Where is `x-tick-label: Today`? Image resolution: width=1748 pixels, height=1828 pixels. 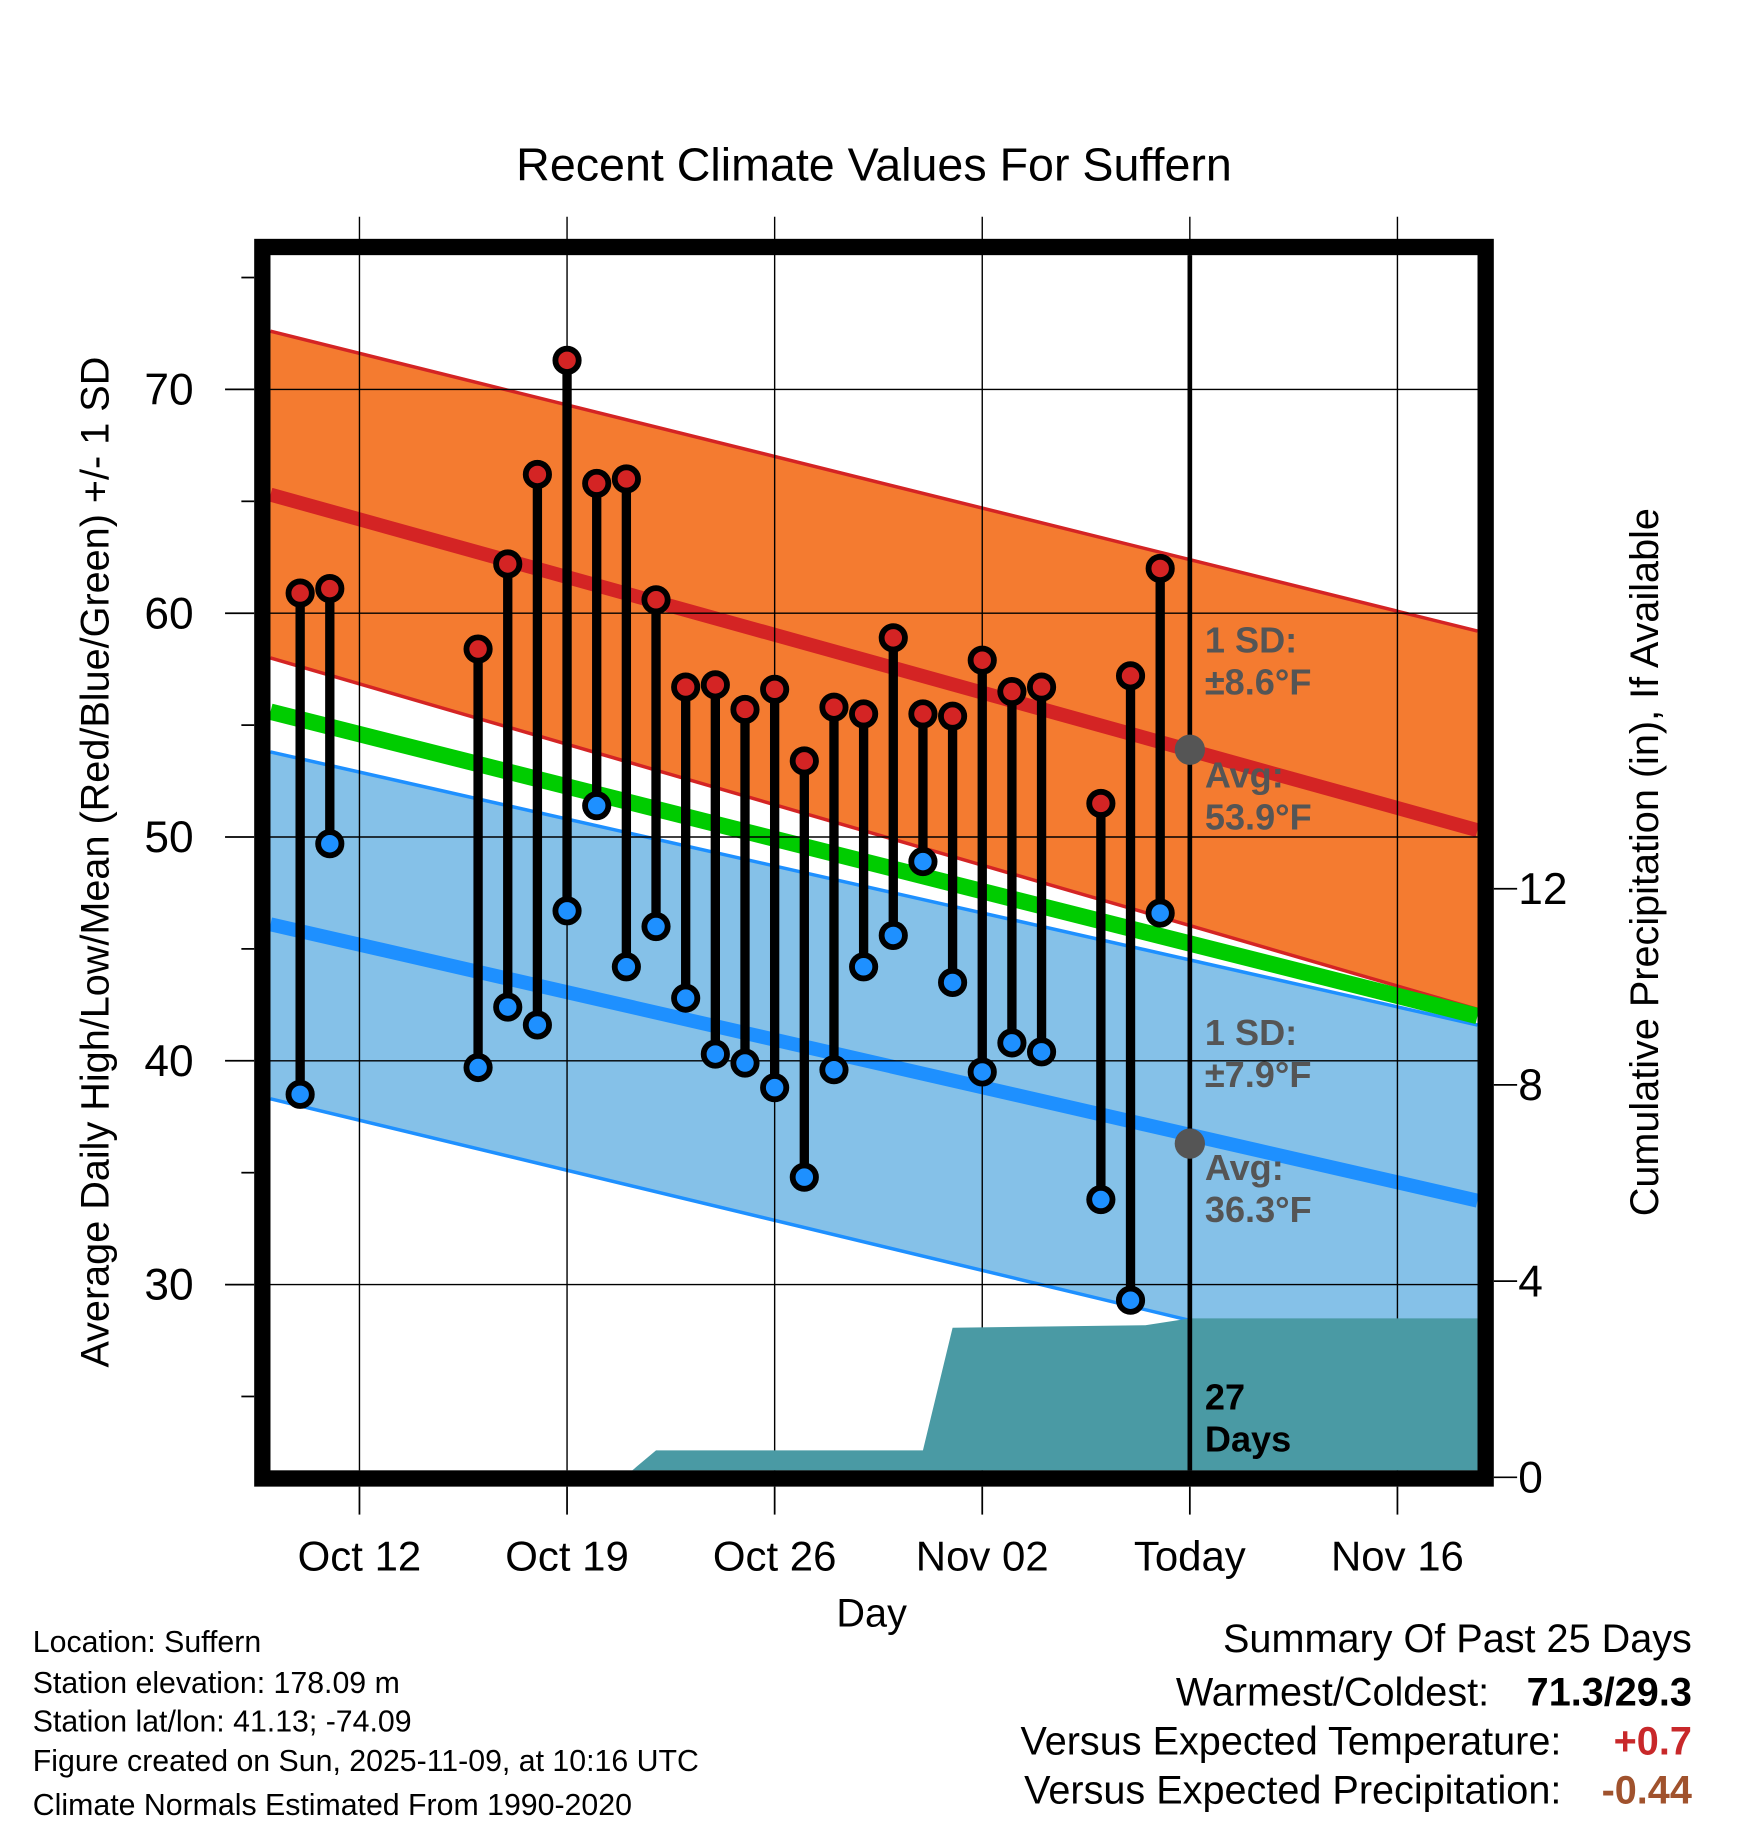
x-tick-label: Today is located at coordinates (1190, 1556).